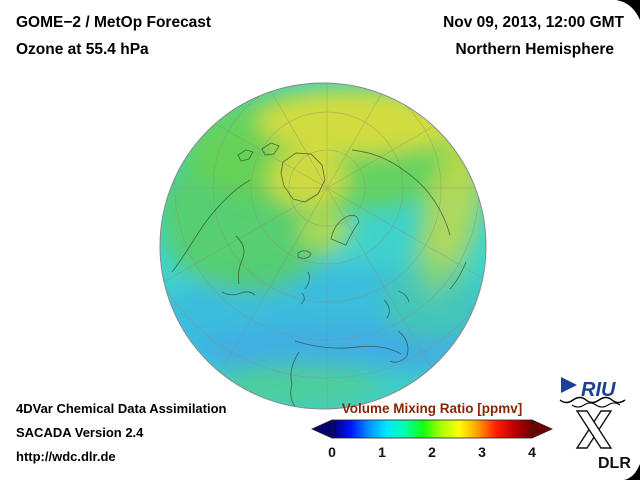 Image resolution: width=640 pixels, height=480 pixels. I want to click on colorbar-ticks: 0 1 2 3 4, so click(432, 452).